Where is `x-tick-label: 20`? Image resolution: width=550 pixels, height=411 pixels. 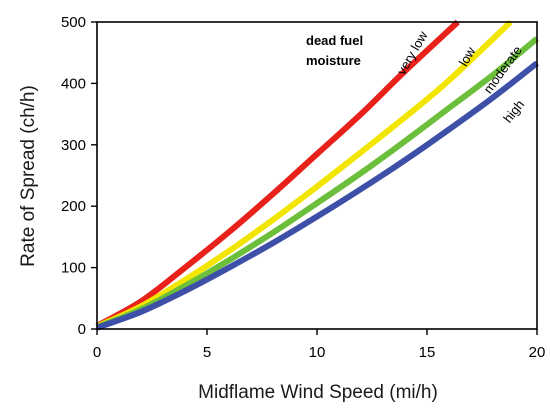 x-tick-label: 20 is located at coordinates (537, 352).